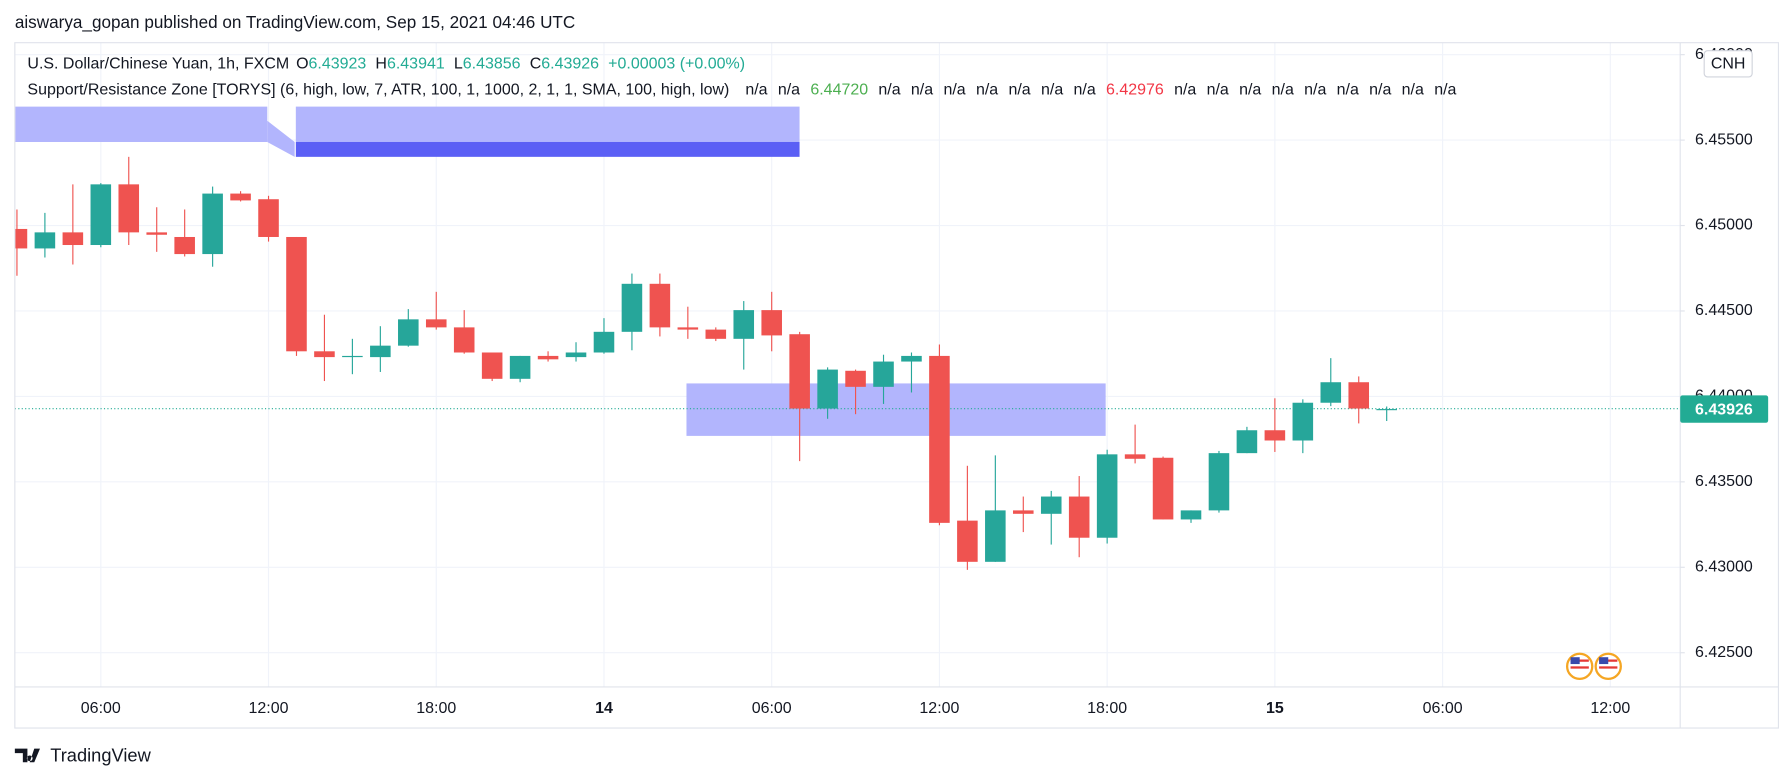 This screenshot has height=781, width=1791. Describe the element at coordinates (1724, 567) in the screenshot. I see `y-tick-label: 6.43000` at that location.